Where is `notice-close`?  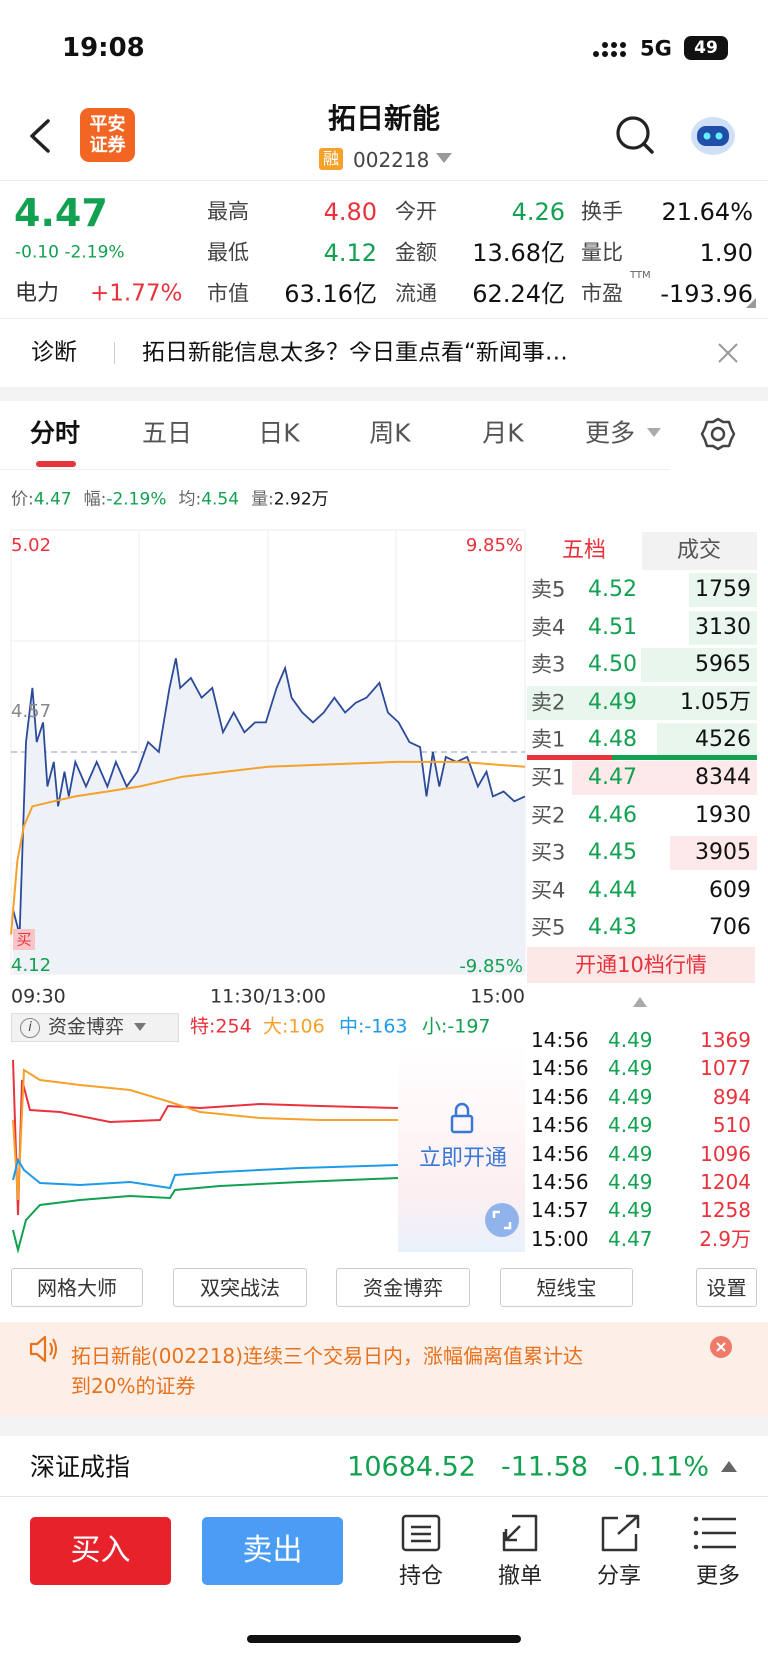
notice-close is located at coordinates (721, 1347).